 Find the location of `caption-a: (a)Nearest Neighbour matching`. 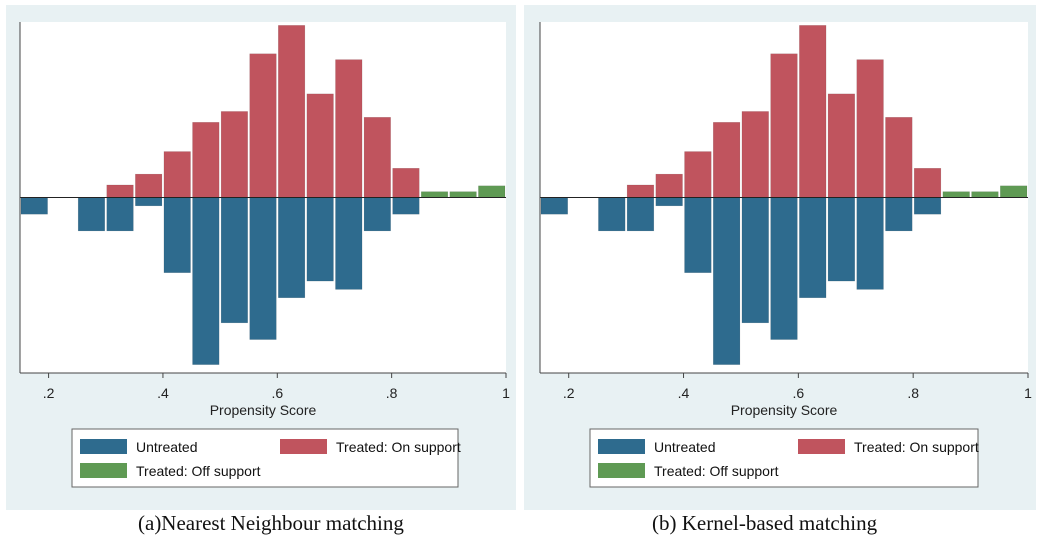

caption-a: (a)Nearest Neighbour matching is located at coordinates (271, 523).